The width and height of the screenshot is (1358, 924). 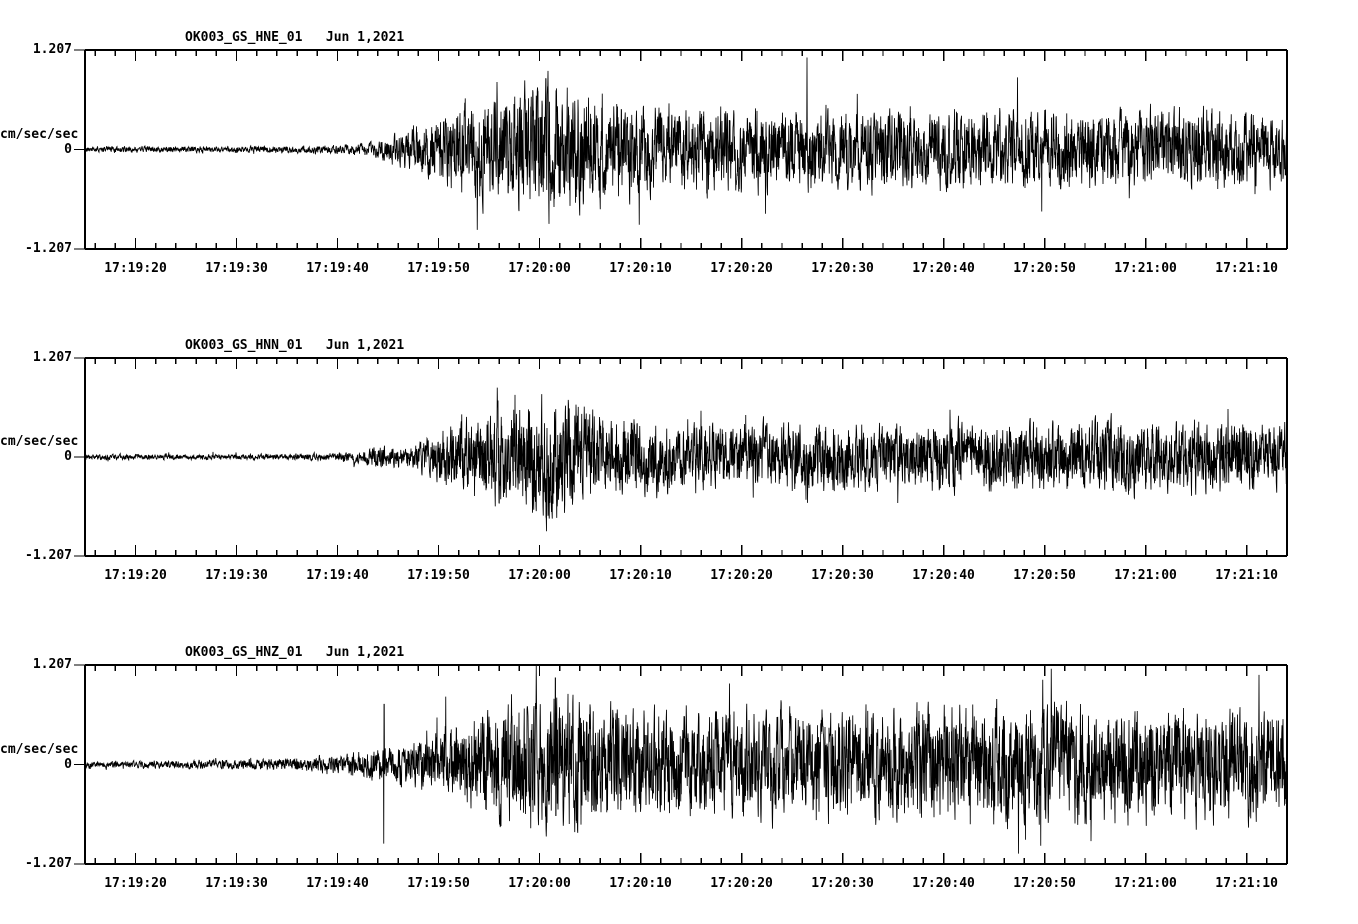 What do you see at coordinates (295, 37) in the screenshot?
I see `panel-title: OK003_GS_HNE_01 Jun 1,2021` at bounding box center [295, 37].